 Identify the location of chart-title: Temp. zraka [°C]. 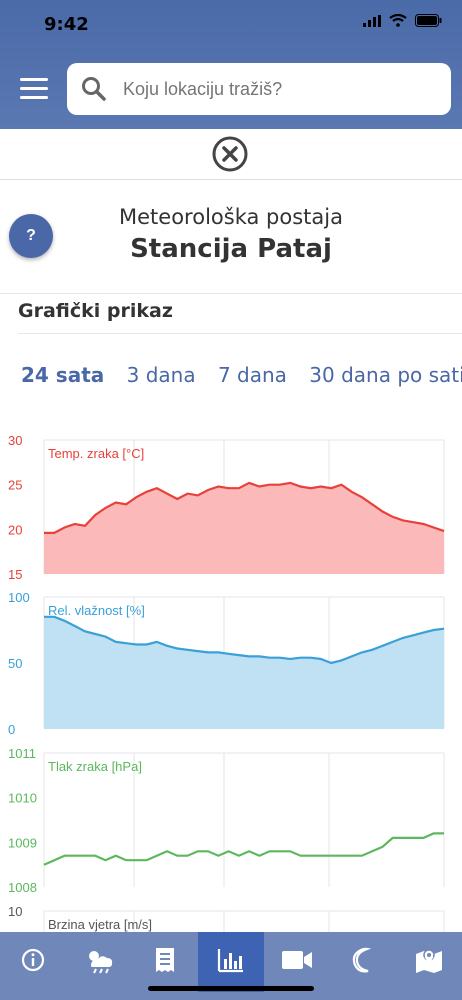
(96, 453).